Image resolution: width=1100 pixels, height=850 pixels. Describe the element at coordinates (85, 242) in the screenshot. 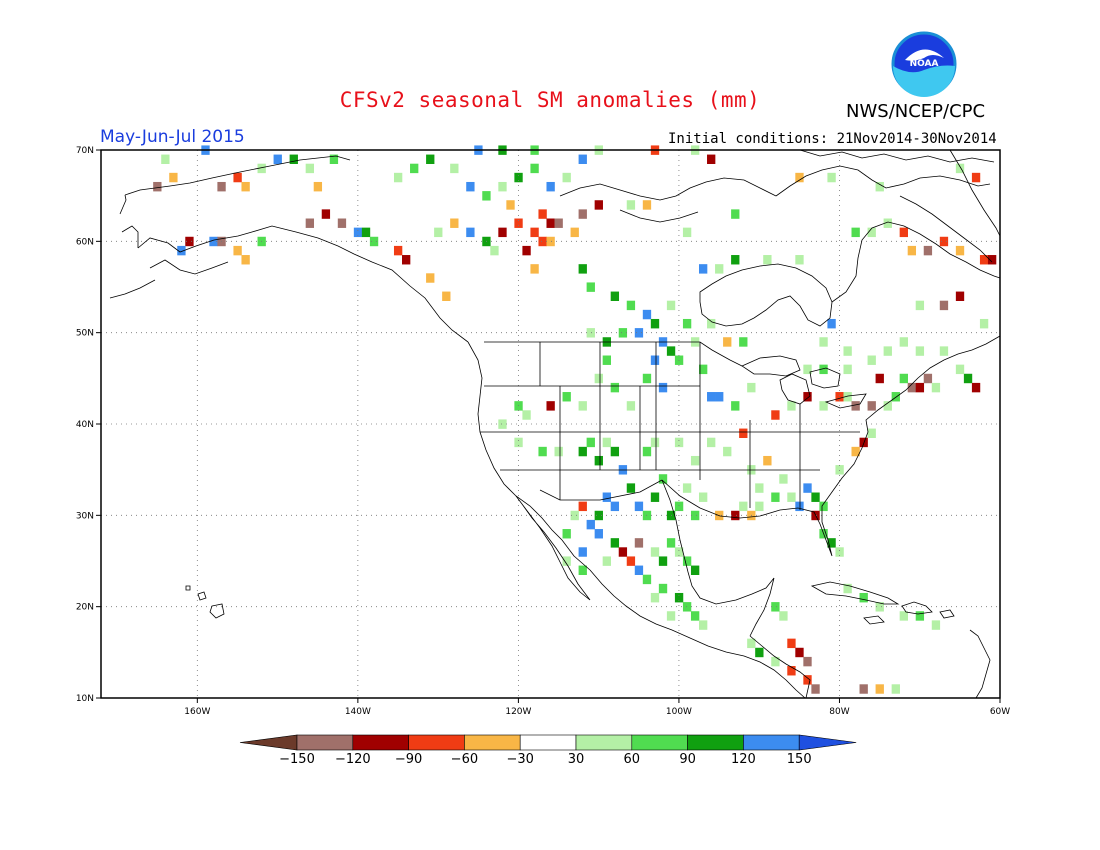

I see `lat-tick-label: 60N` at that location.